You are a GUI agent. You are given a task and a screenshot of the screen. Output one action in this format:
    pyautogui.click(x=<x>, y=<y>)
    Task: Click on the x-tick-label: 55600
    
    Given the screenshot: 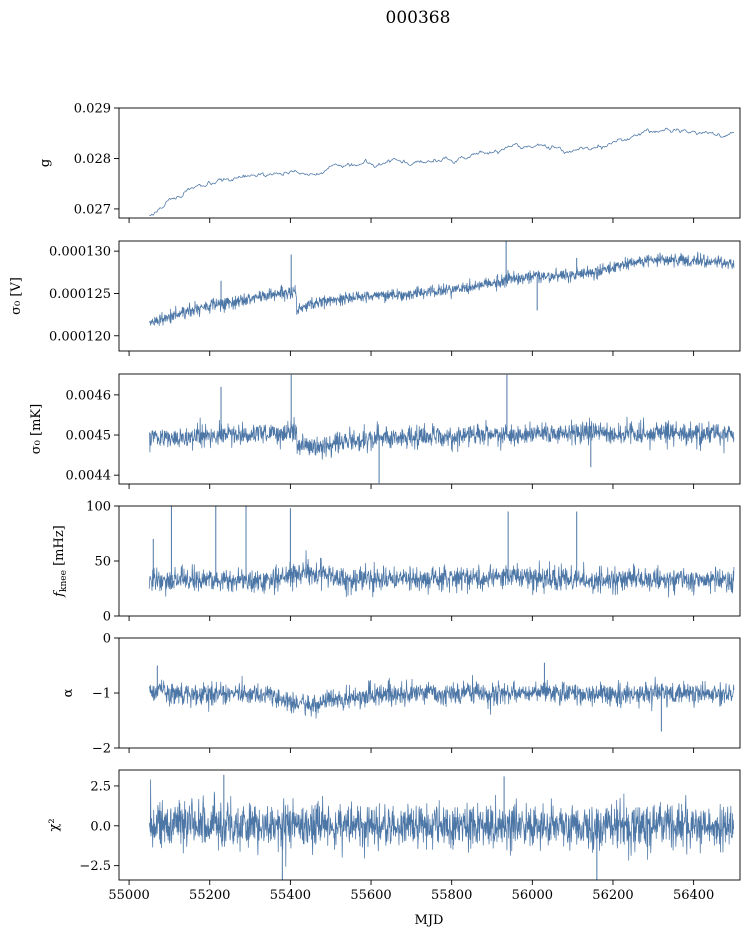 What is the action you would take?
    pyautogui.click(x=370, y=895)
    